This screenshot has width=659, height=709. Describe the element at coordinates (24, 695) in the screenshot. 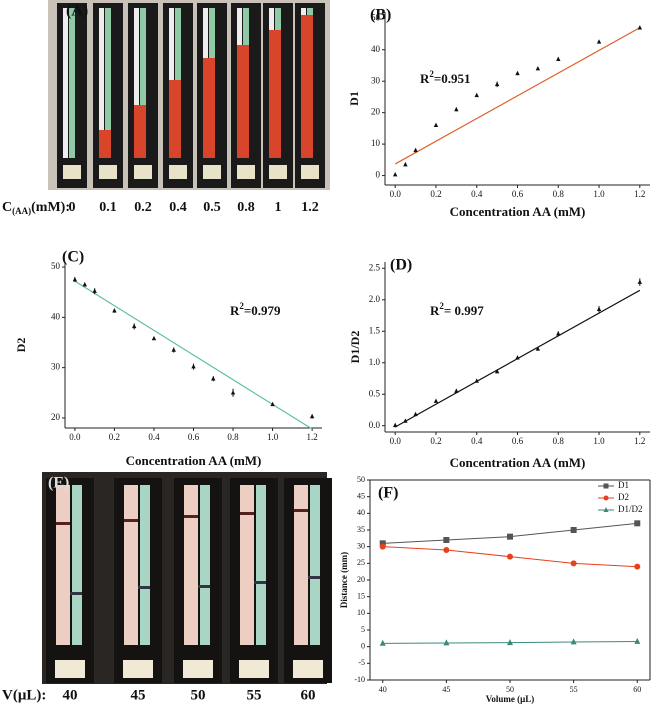

I see `axis-label: V(μL):` at that location.